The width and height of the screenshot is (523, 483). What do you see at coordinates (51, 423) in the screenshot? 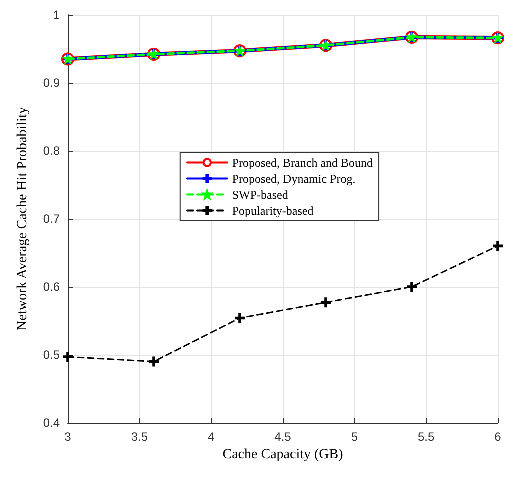
I see `y-tick-label: 0.4` at bounding box center [51, 423].